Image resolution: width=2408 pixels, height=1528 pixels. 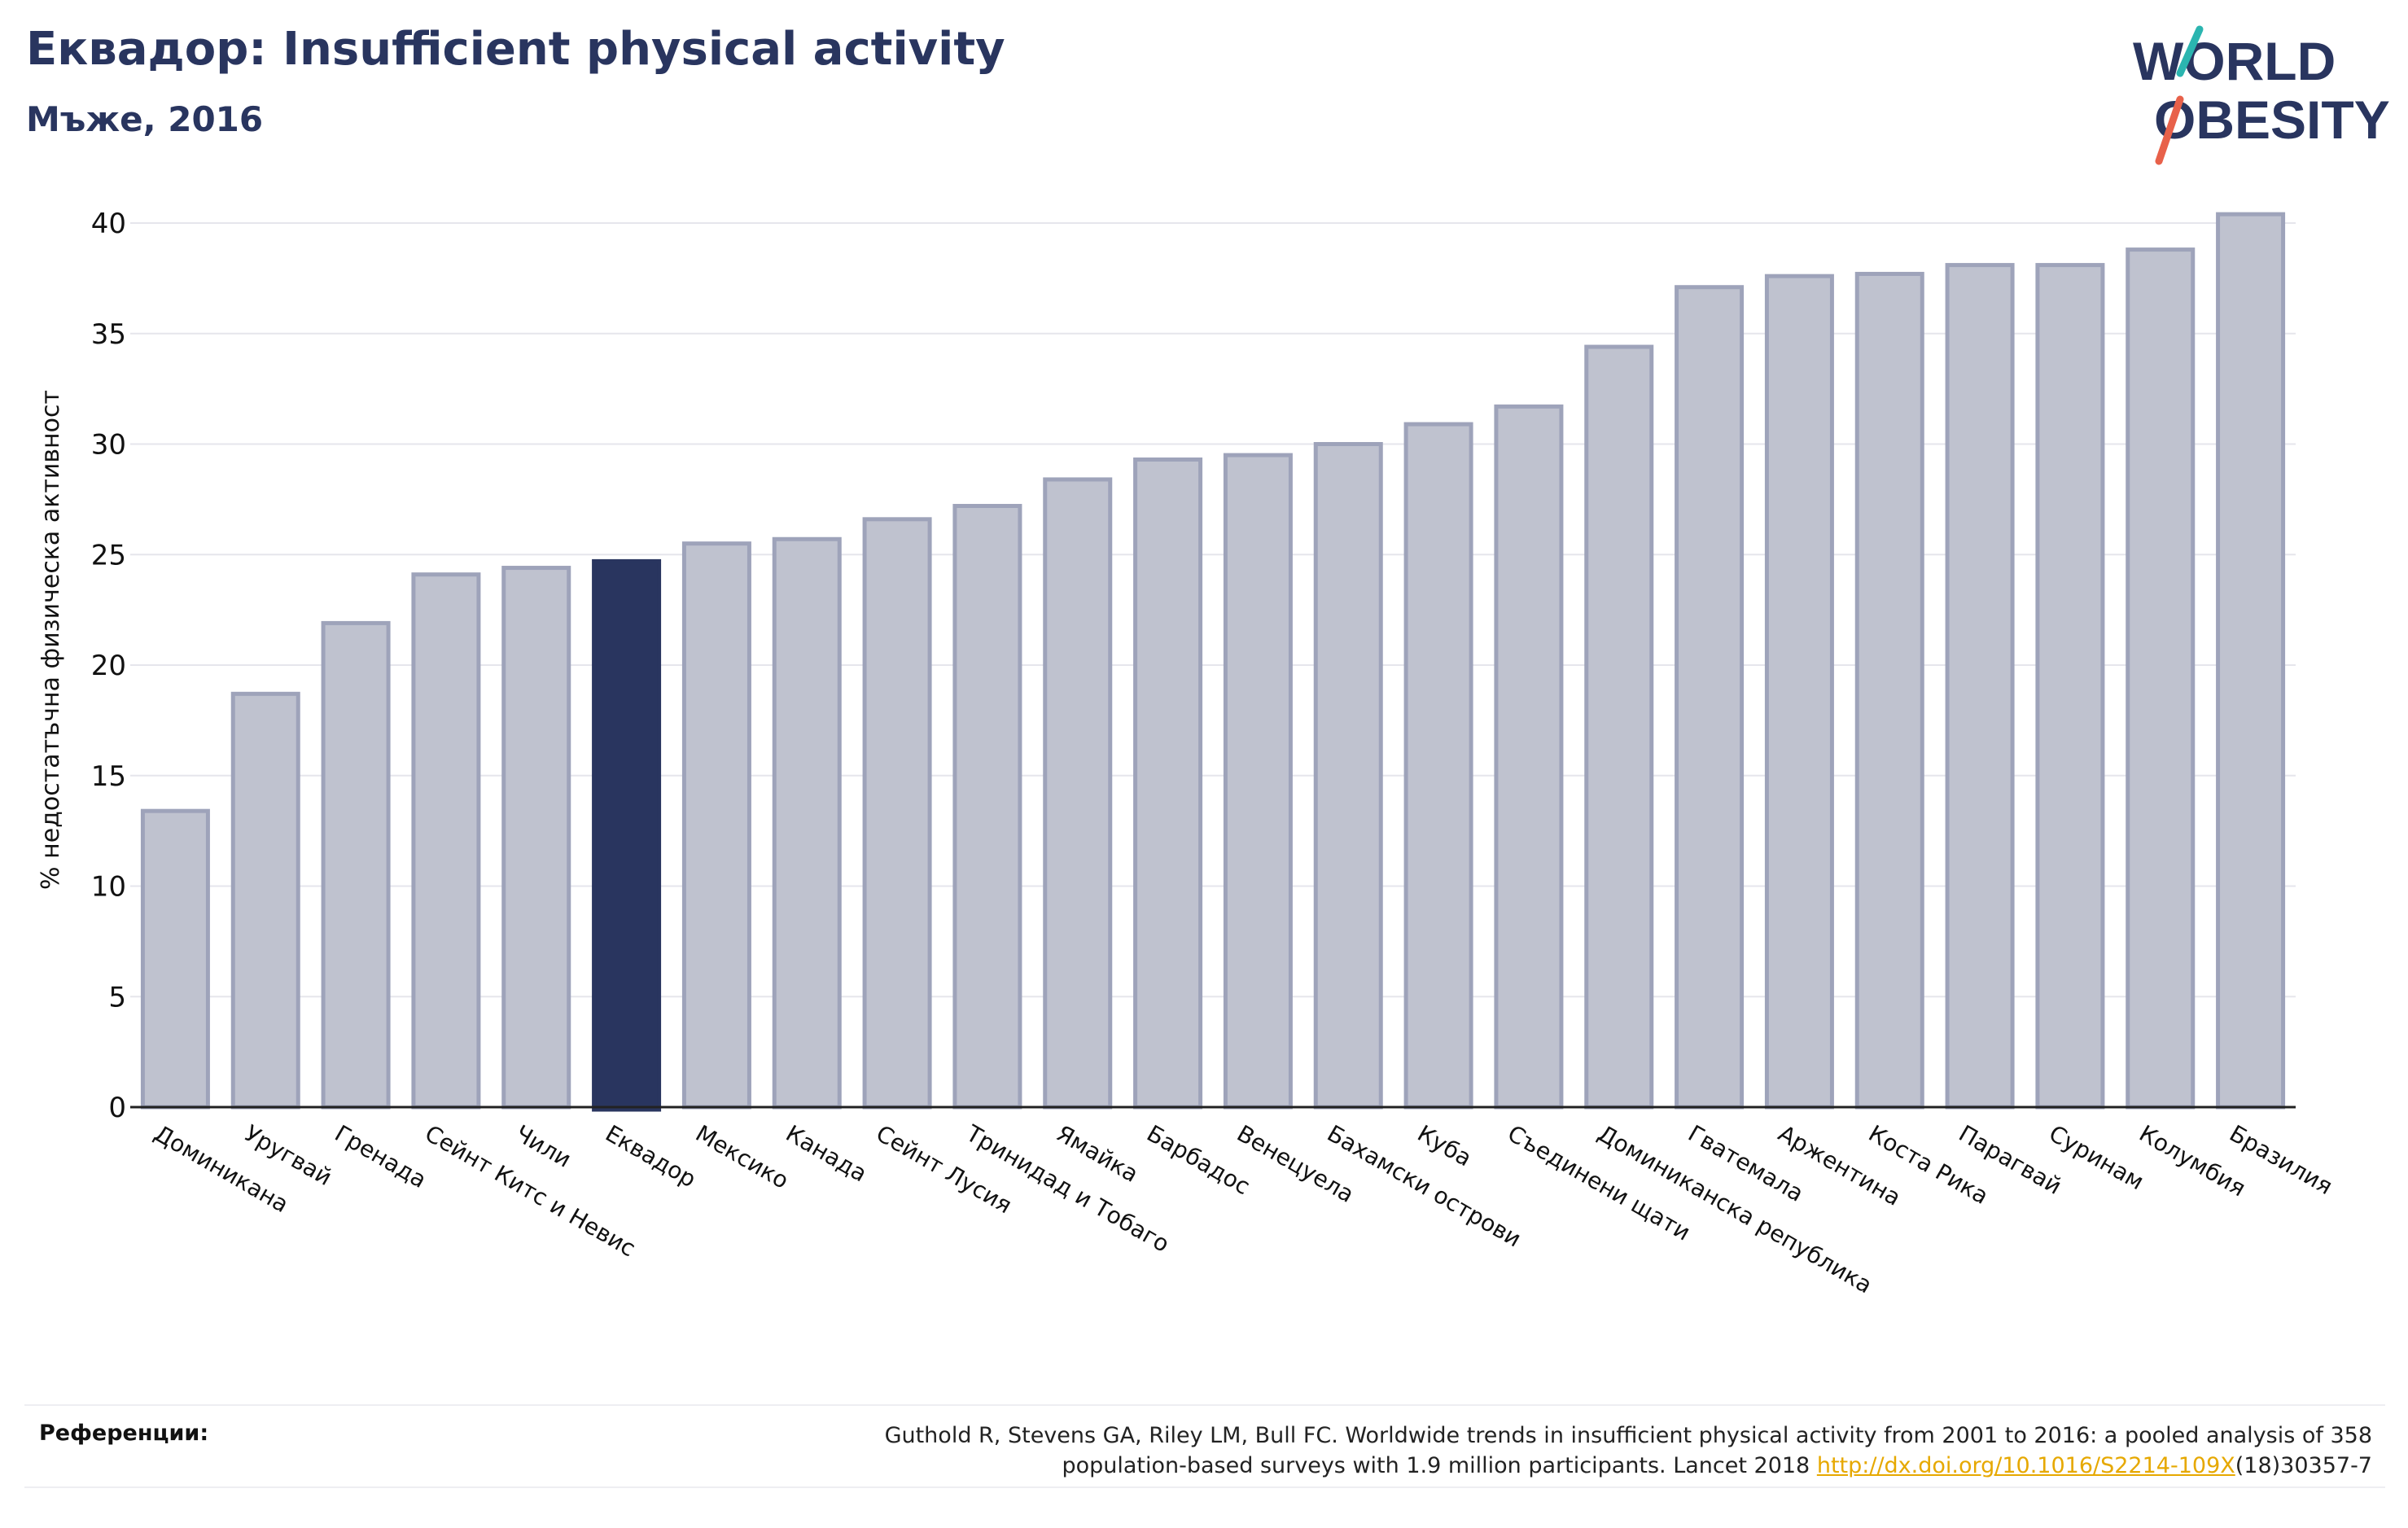 I want to click on x-tick-label: Куба, so click(x=1445, y=1145).